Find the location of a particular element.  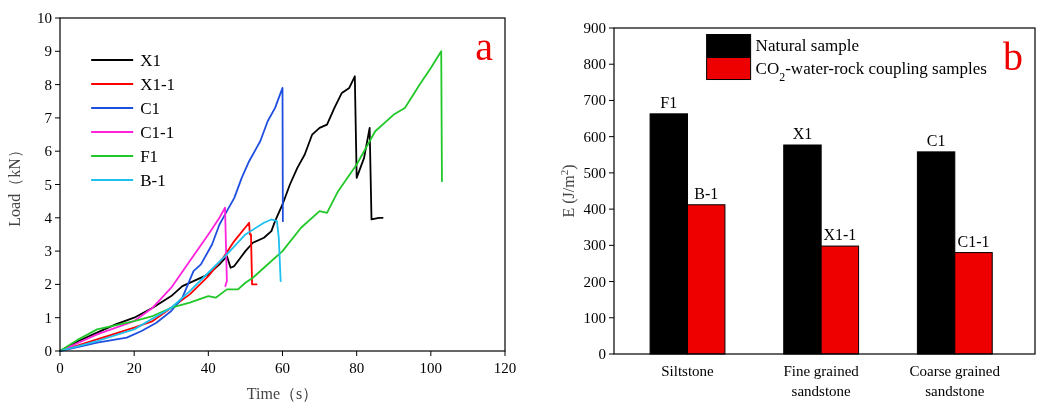

y-tick-label: 2 is located at coordinates (48, 284).